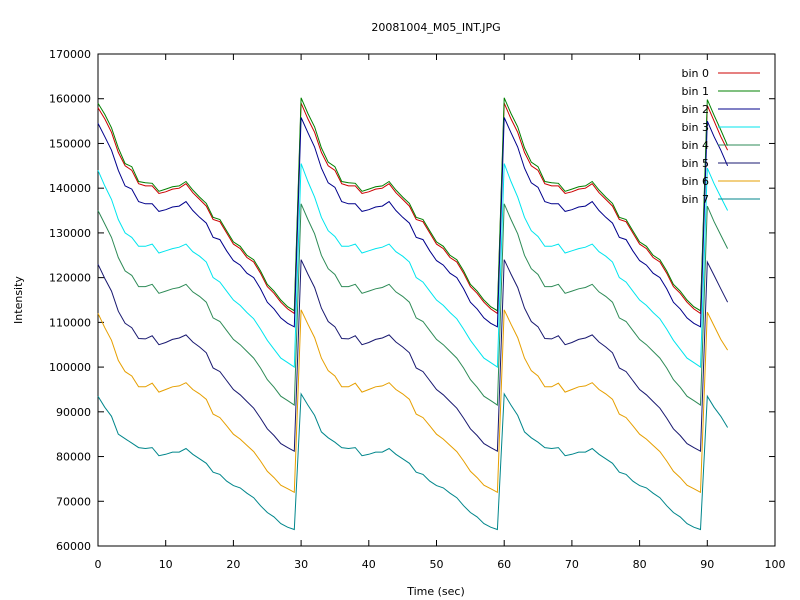 The image size is (800, 600). Describe the element at coordinates (70, 143) in the screenshot. I see `y-tick-label: 150000` at that location.